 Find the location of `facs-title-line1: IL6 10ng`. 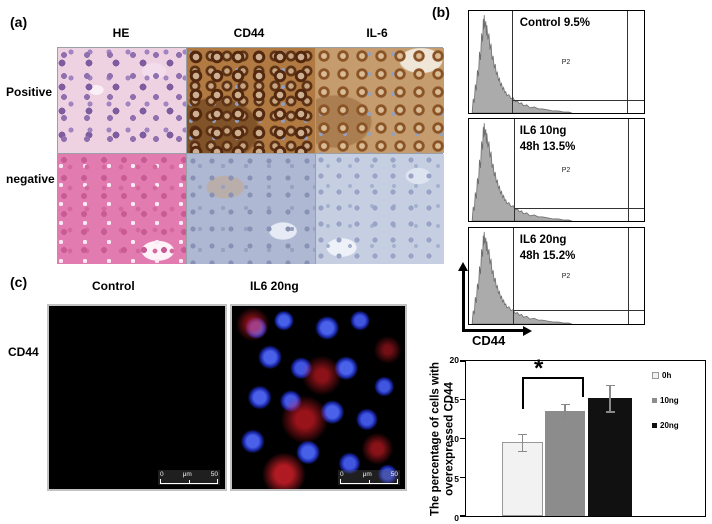

facs-title-line1: IL6 10ng is located at coordinates (543, 131).